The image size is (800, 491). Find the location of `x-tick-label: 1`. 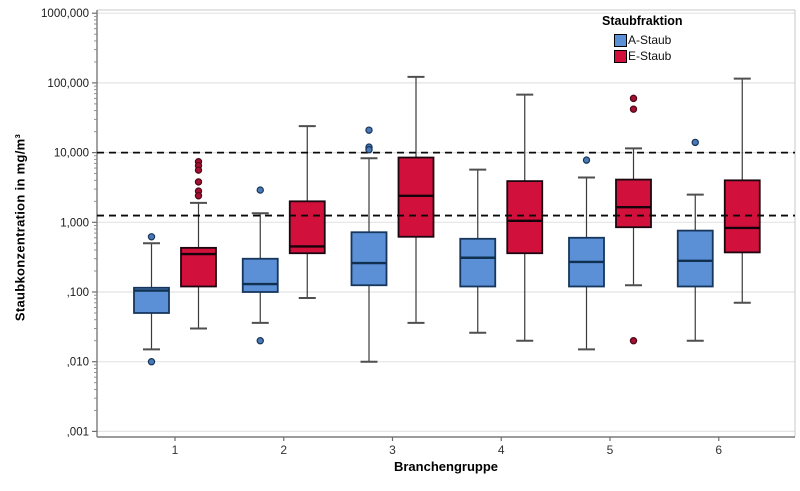

x-tick-label: 1 is located at coordinates (175, 450).